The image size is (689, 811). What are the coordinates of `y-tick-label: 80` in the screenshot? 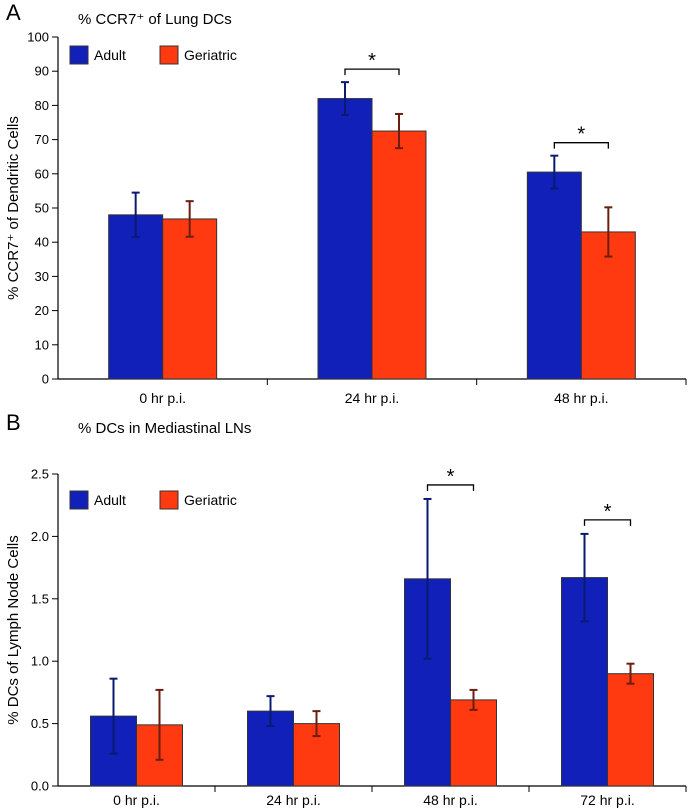 It's located at (42, 105).